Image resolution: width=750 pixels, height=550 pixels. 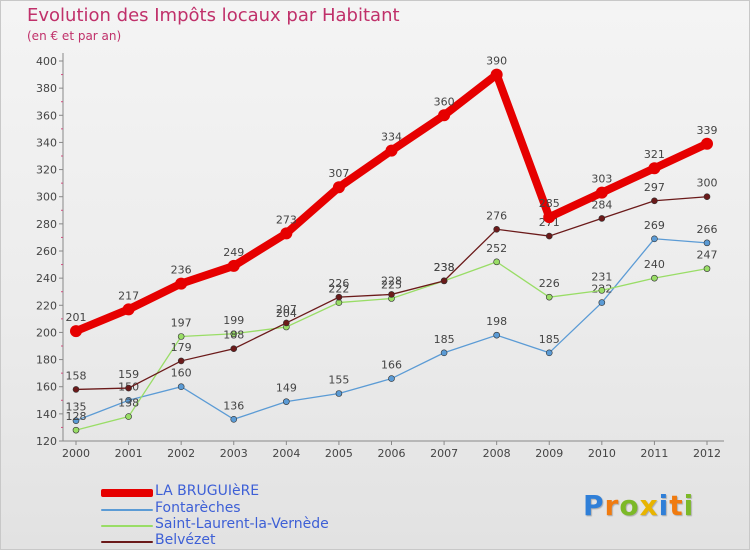 I want to click on logo-letter: r, so click(x=612, y=505).